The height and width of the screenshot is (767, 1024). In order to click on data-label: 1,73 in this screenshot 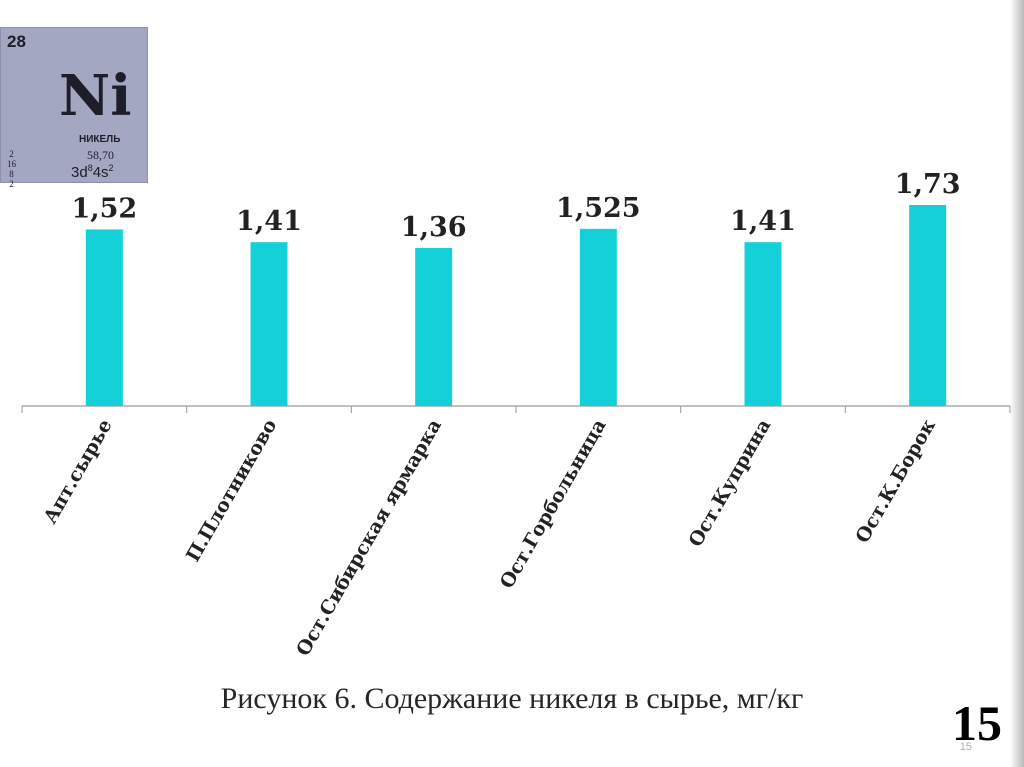, I will do `click(928, 184)`.